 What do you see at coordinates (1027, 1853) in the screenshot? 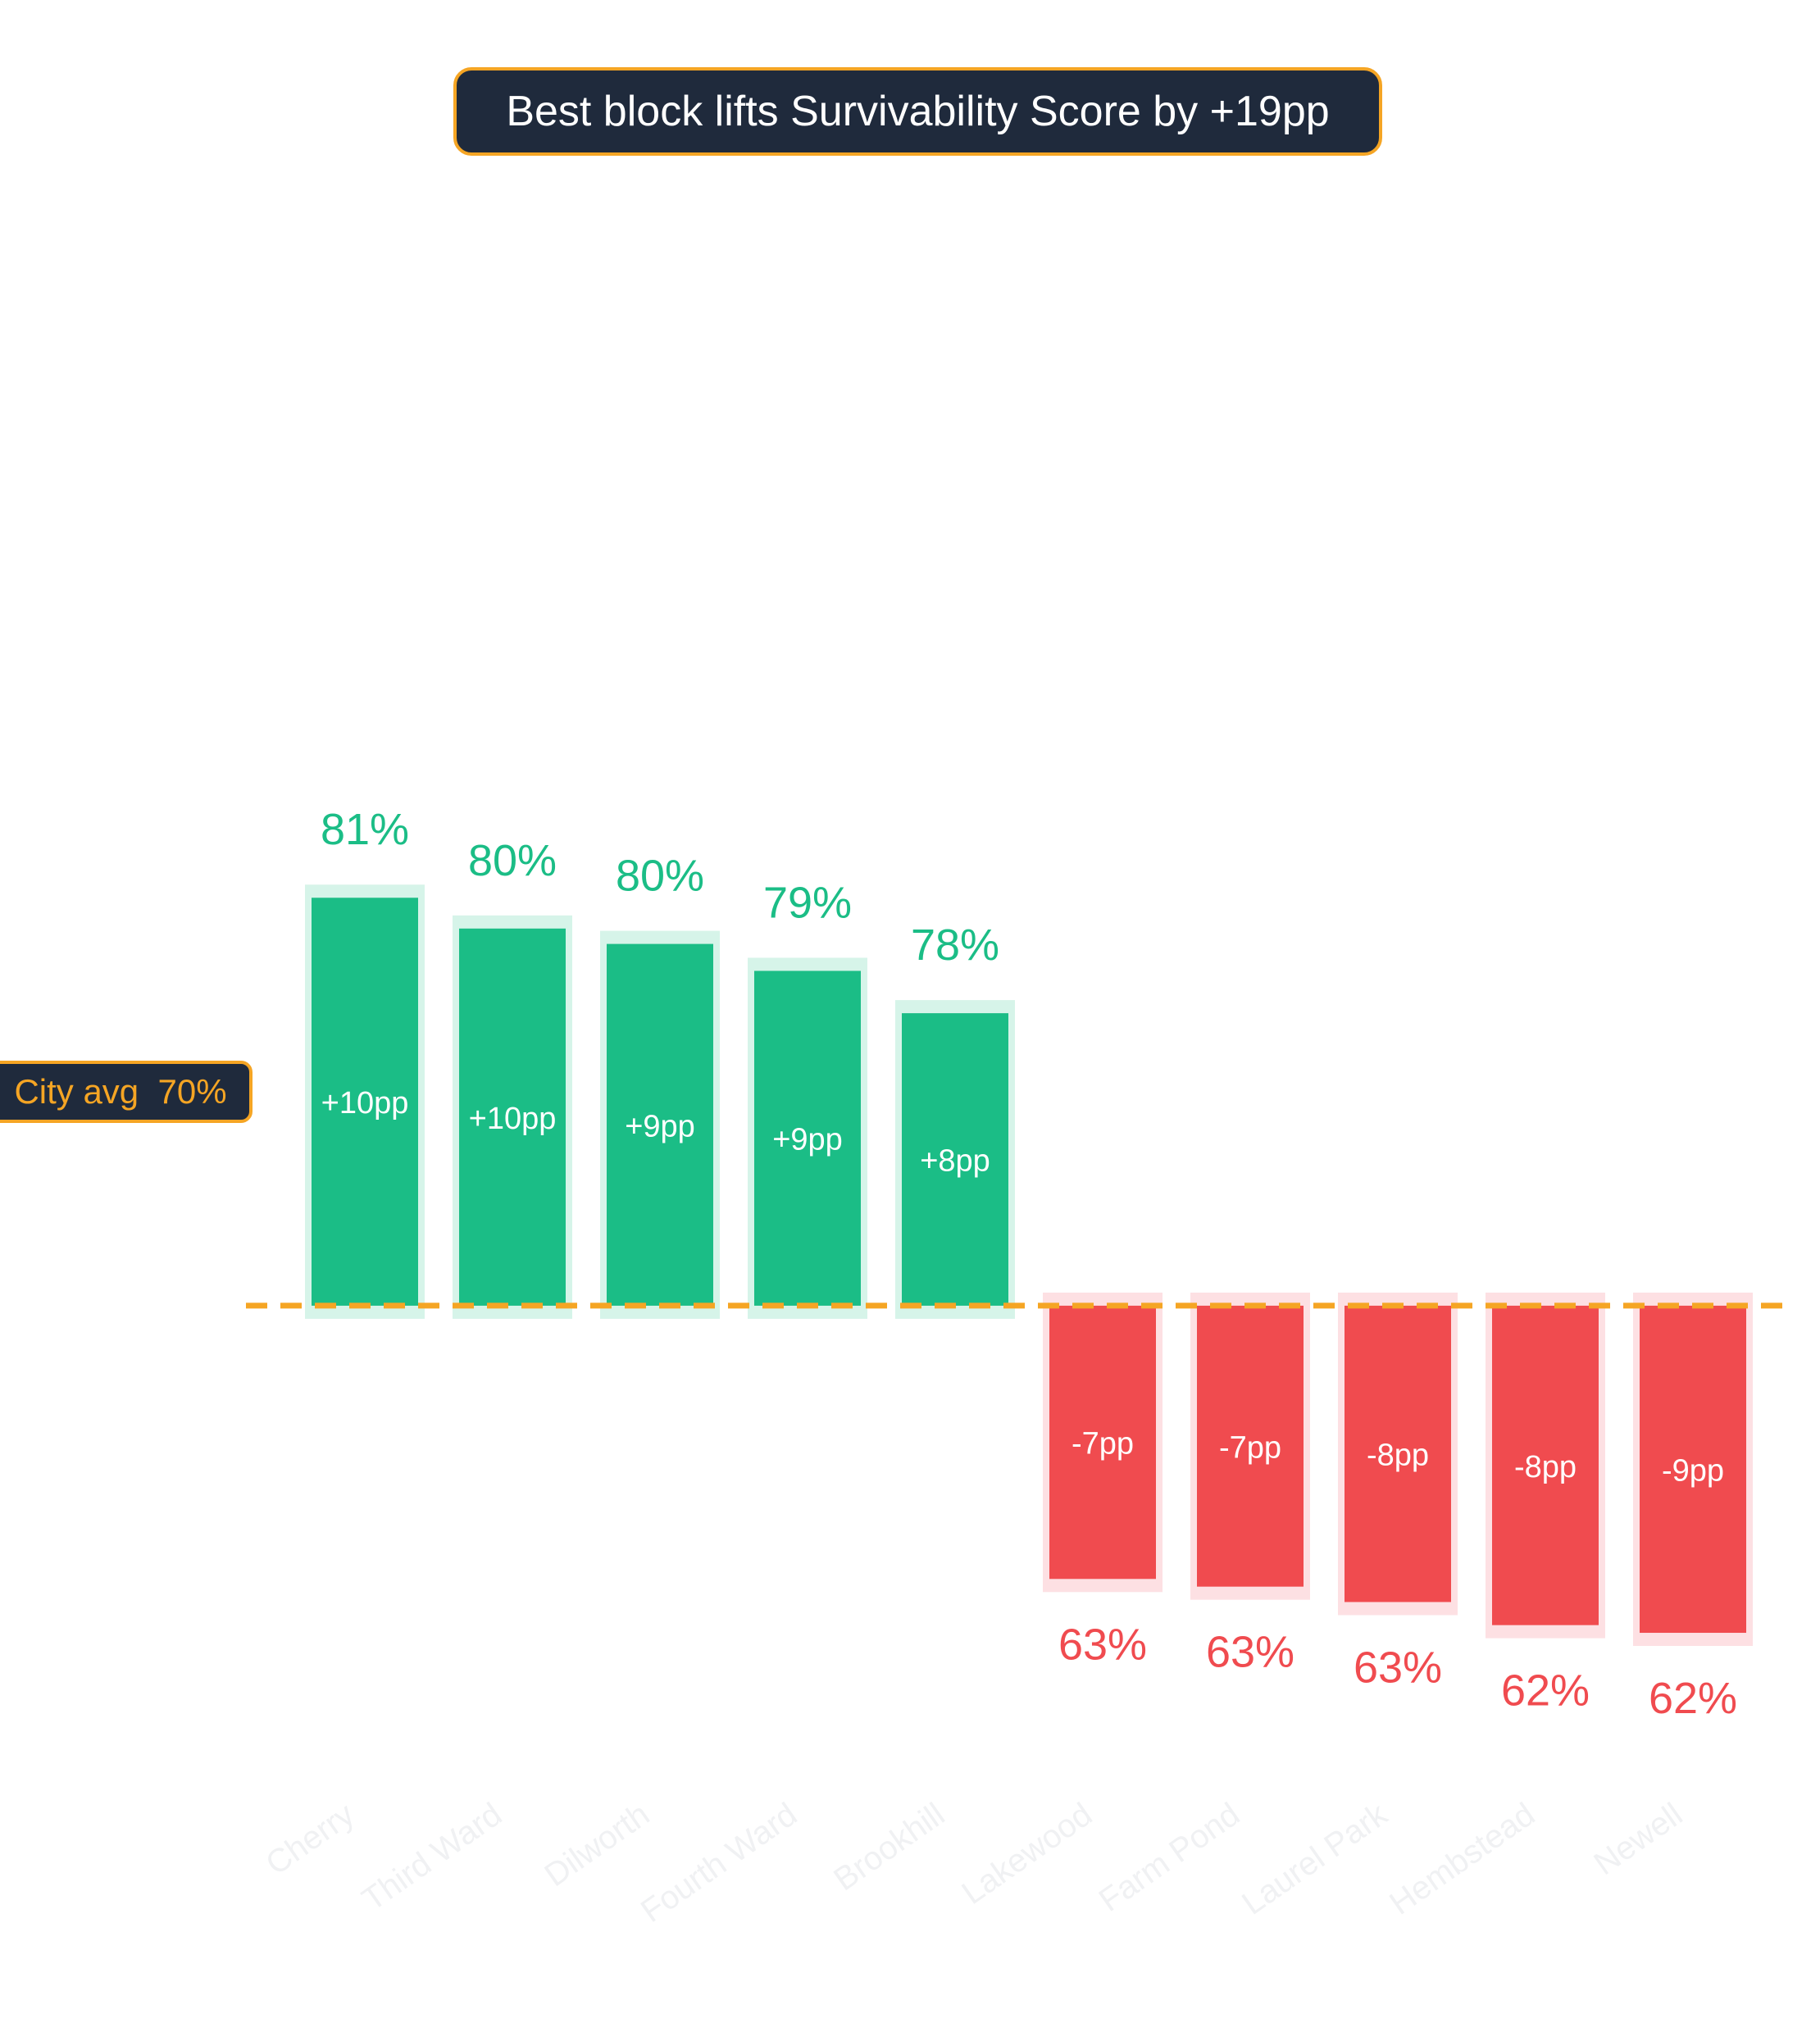
I see `category-label: Lakewood` at bounding box center [1027, 1853].